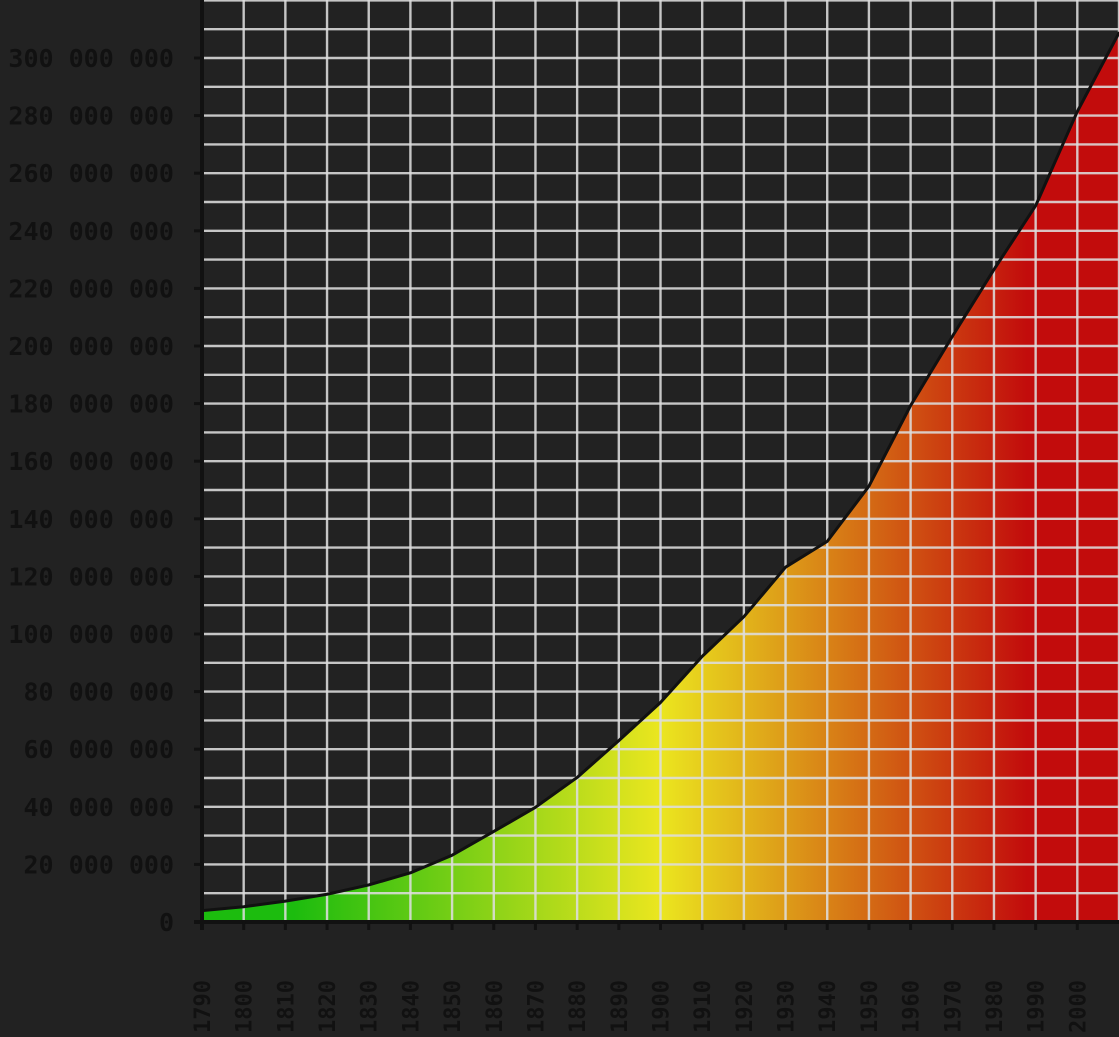 This screenshot has width=1119, height=1037. What do you see at coordinates (495, 1006) in the screenshot?
I see `x-tick-label: 1860` at bounding box center [495, 1006].